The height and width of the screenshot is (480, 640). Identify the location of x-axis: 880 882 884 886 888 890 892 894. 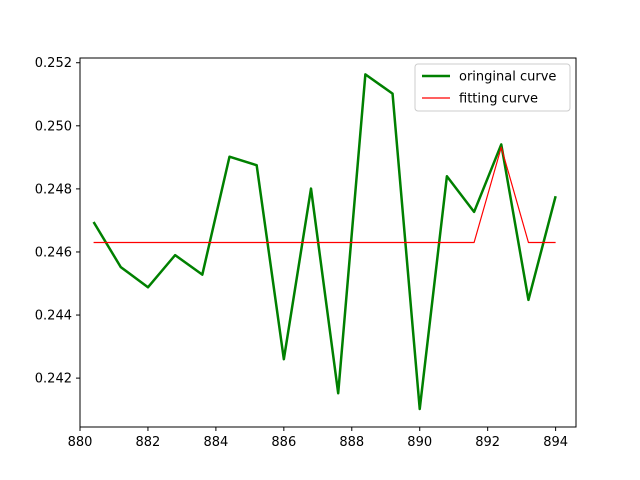
(318, 438).